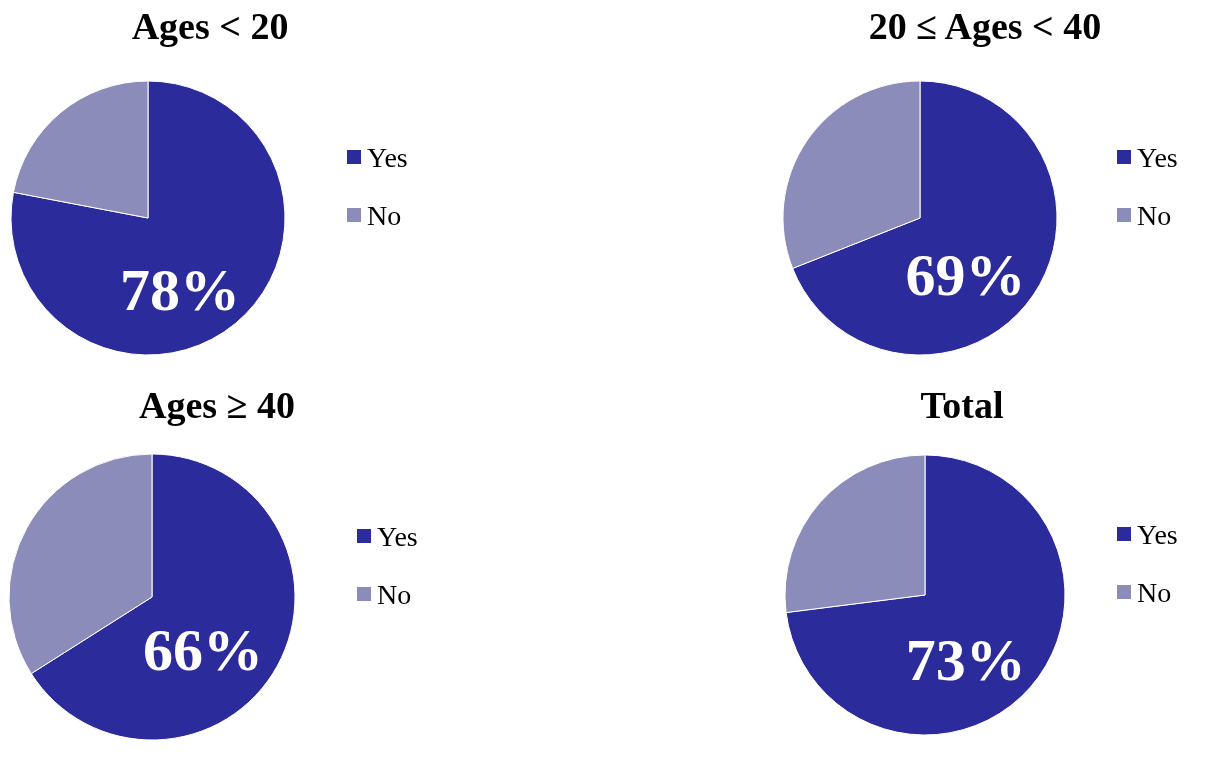  What do you see at coordinates (965, 660) in the screenshot?
I see `data-label: 73%` at bounding box center [965, 660].